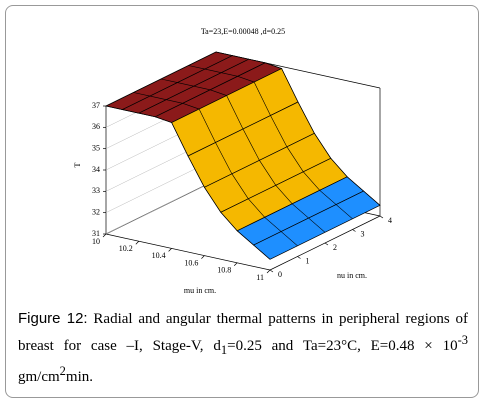  What do you see at coordinates (96, 147) in the screenshot?
I see `z-tick-label: 35` at bounding box center [96, 147].